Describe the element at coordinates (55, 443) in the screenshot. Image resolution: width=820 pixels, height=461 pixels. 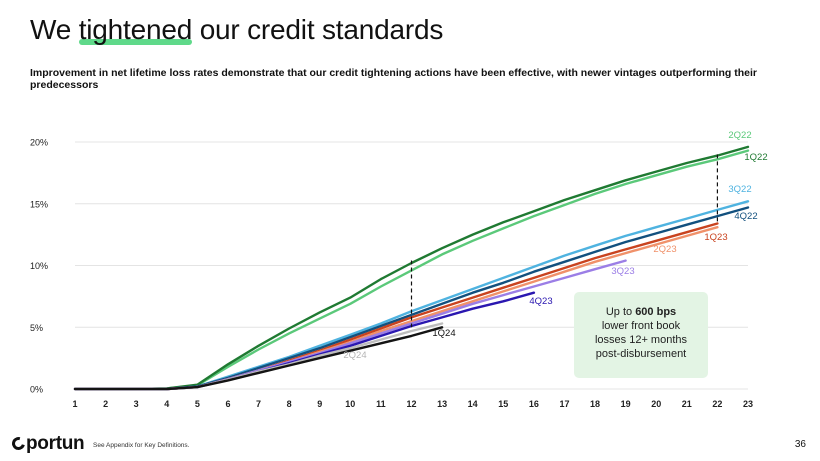
I see `logo-text: portun` at that location.